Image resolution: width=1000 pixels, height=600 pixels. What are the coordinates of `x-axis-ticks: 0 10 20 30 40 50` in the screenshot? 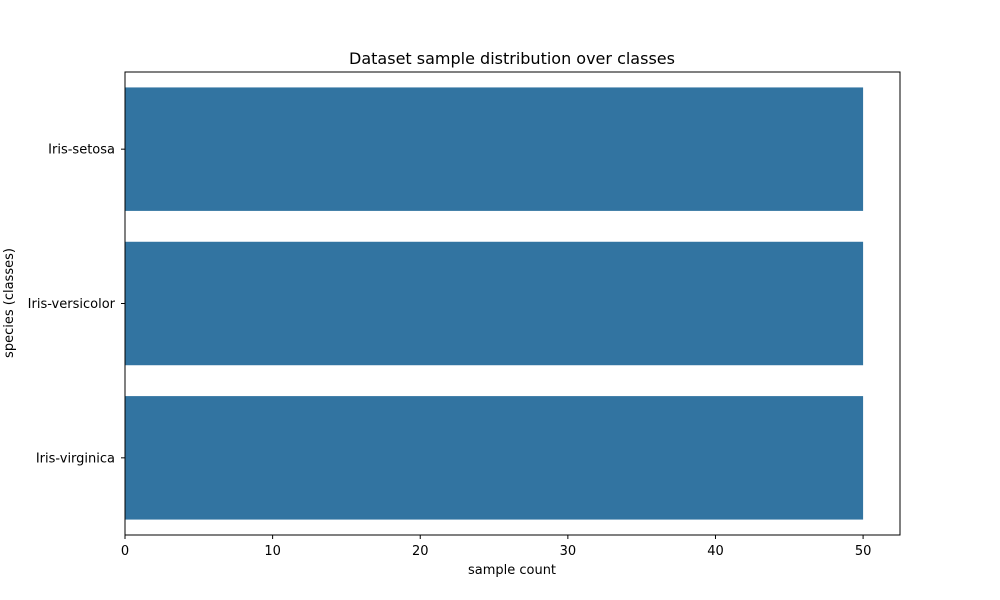 It's located at (496, 547).